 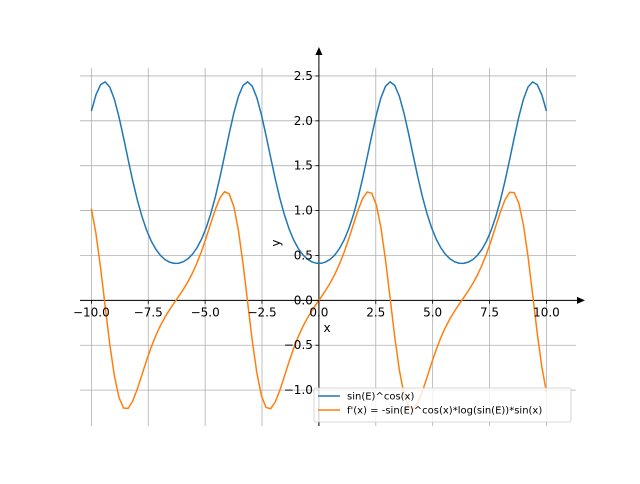 What do you see at coordinates (303, 255) in the screenshot?
I see `y-tick-label: 0.5` at bounding box center [303, 255].